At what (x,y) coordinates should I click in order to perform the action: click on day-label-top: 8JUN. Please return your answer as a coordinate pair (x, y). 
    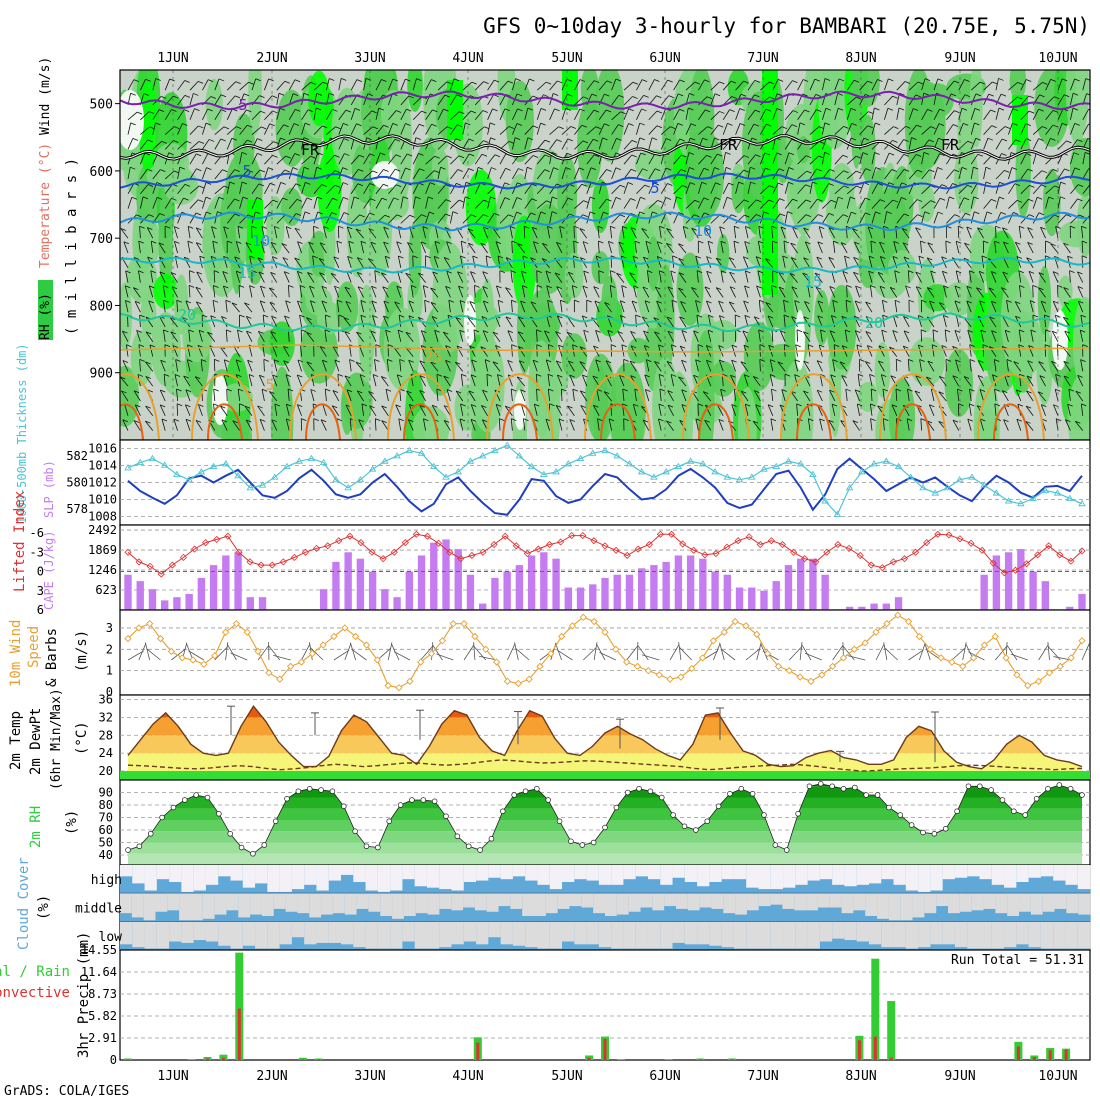
    Looking at the image, I should click on (860, 58).